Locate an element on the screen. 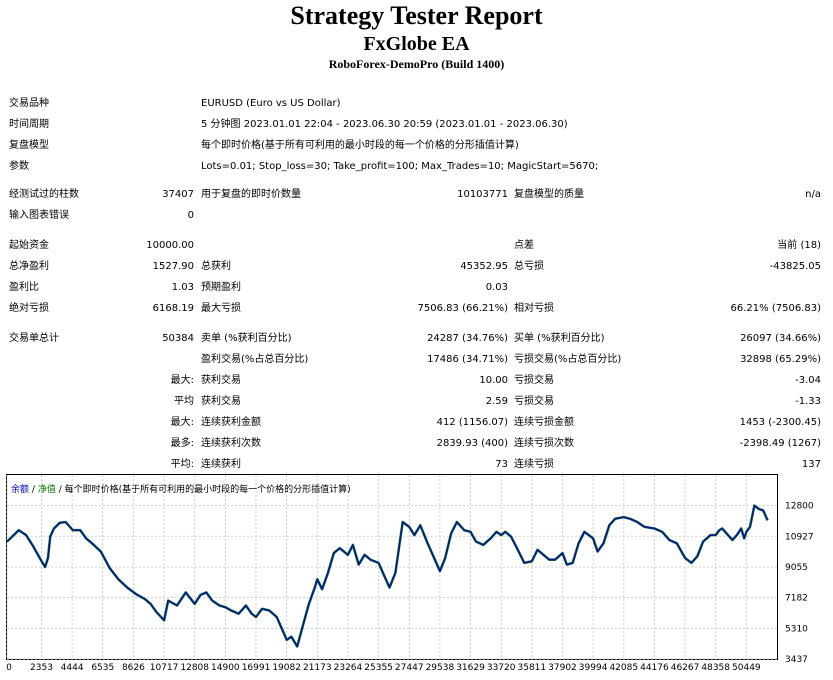  x-tick-label: 0 is located at coordinates (9, 668).